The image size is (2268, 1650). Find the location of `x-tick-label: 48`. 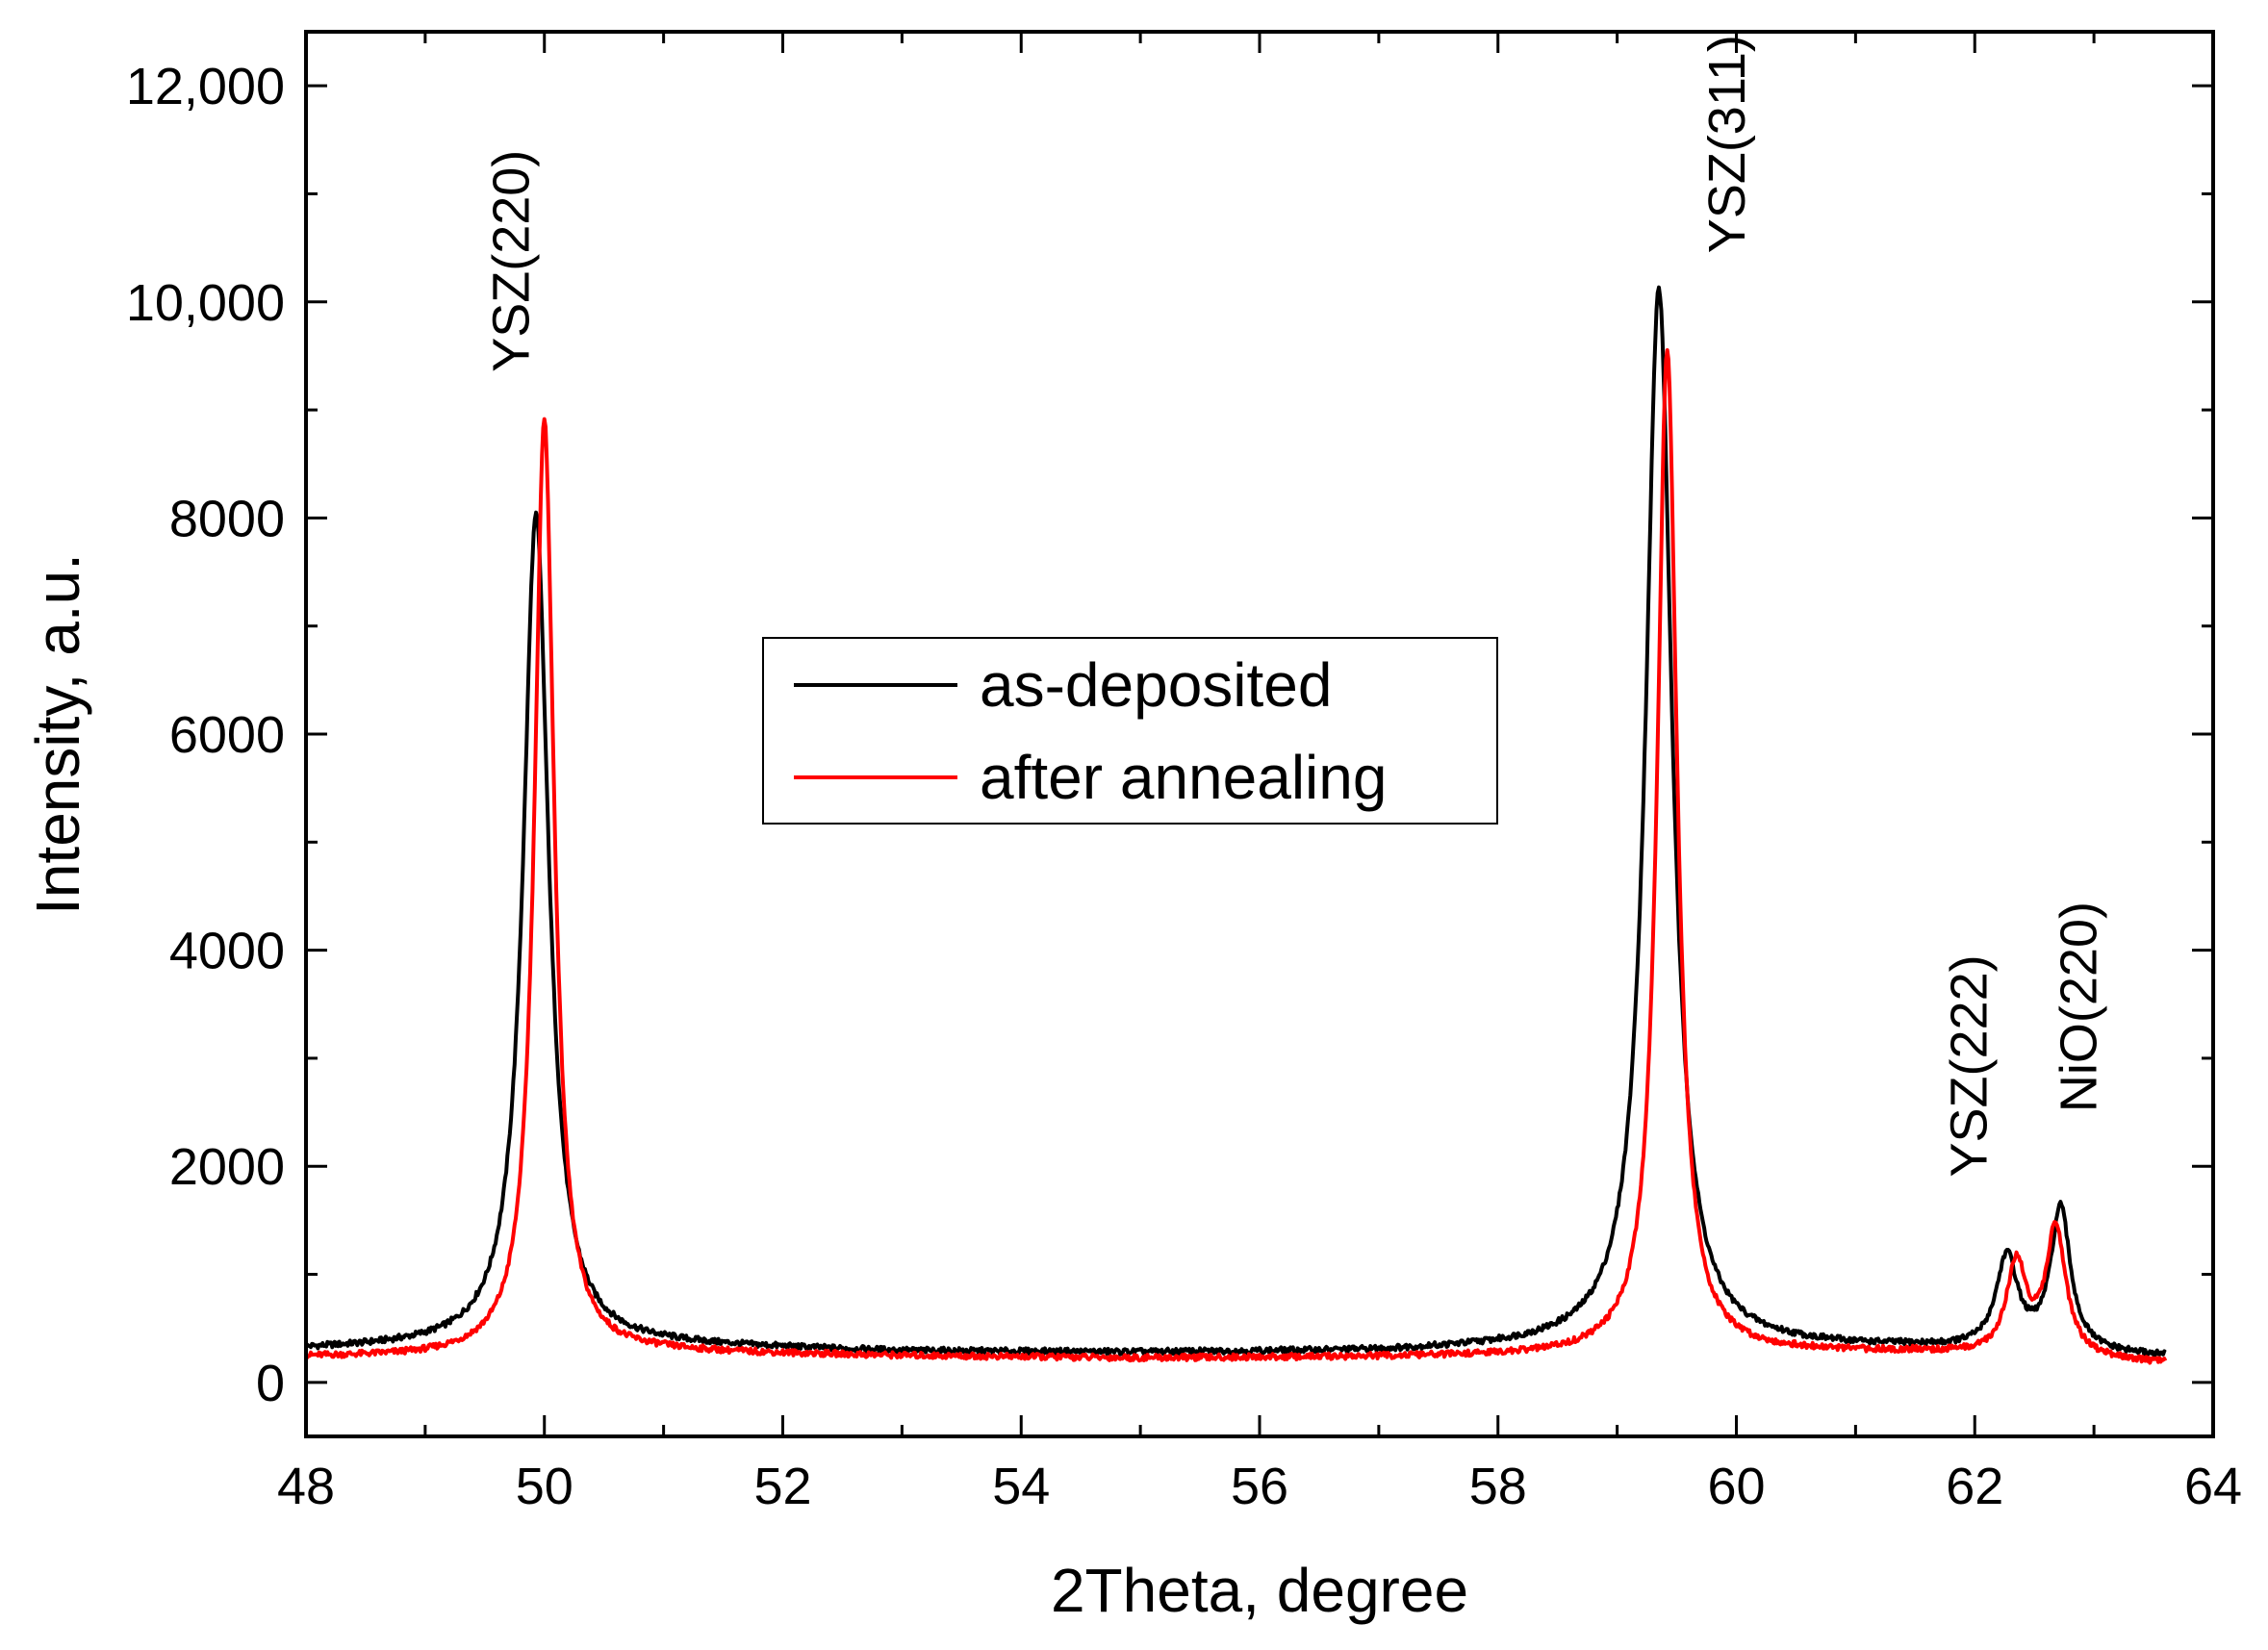

x-tick-label: 48 is located at coordinates (306, 1486).